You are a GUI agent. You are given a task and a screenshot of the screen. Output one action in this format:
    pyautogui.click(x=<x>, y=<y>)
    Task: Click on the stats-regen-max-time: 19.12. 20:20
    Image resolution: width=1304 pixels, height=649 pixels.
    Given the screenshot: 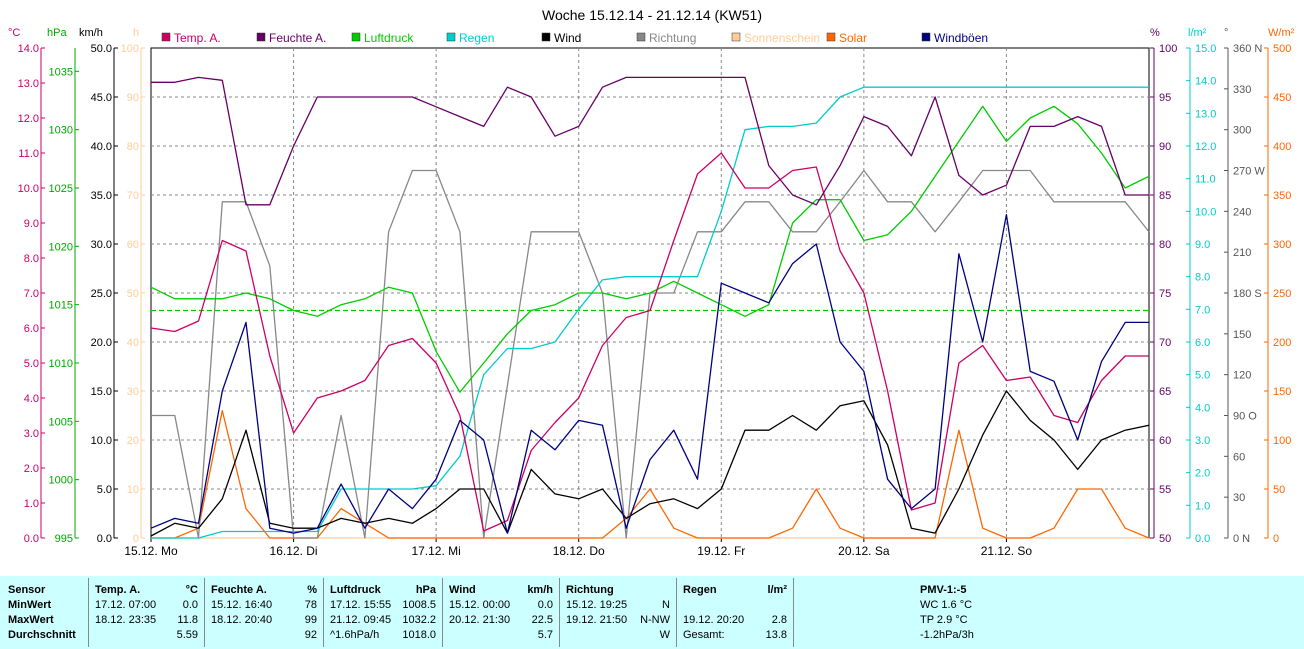 What is the action you would take?
    pyautogui.click(x=714, y=620)
    